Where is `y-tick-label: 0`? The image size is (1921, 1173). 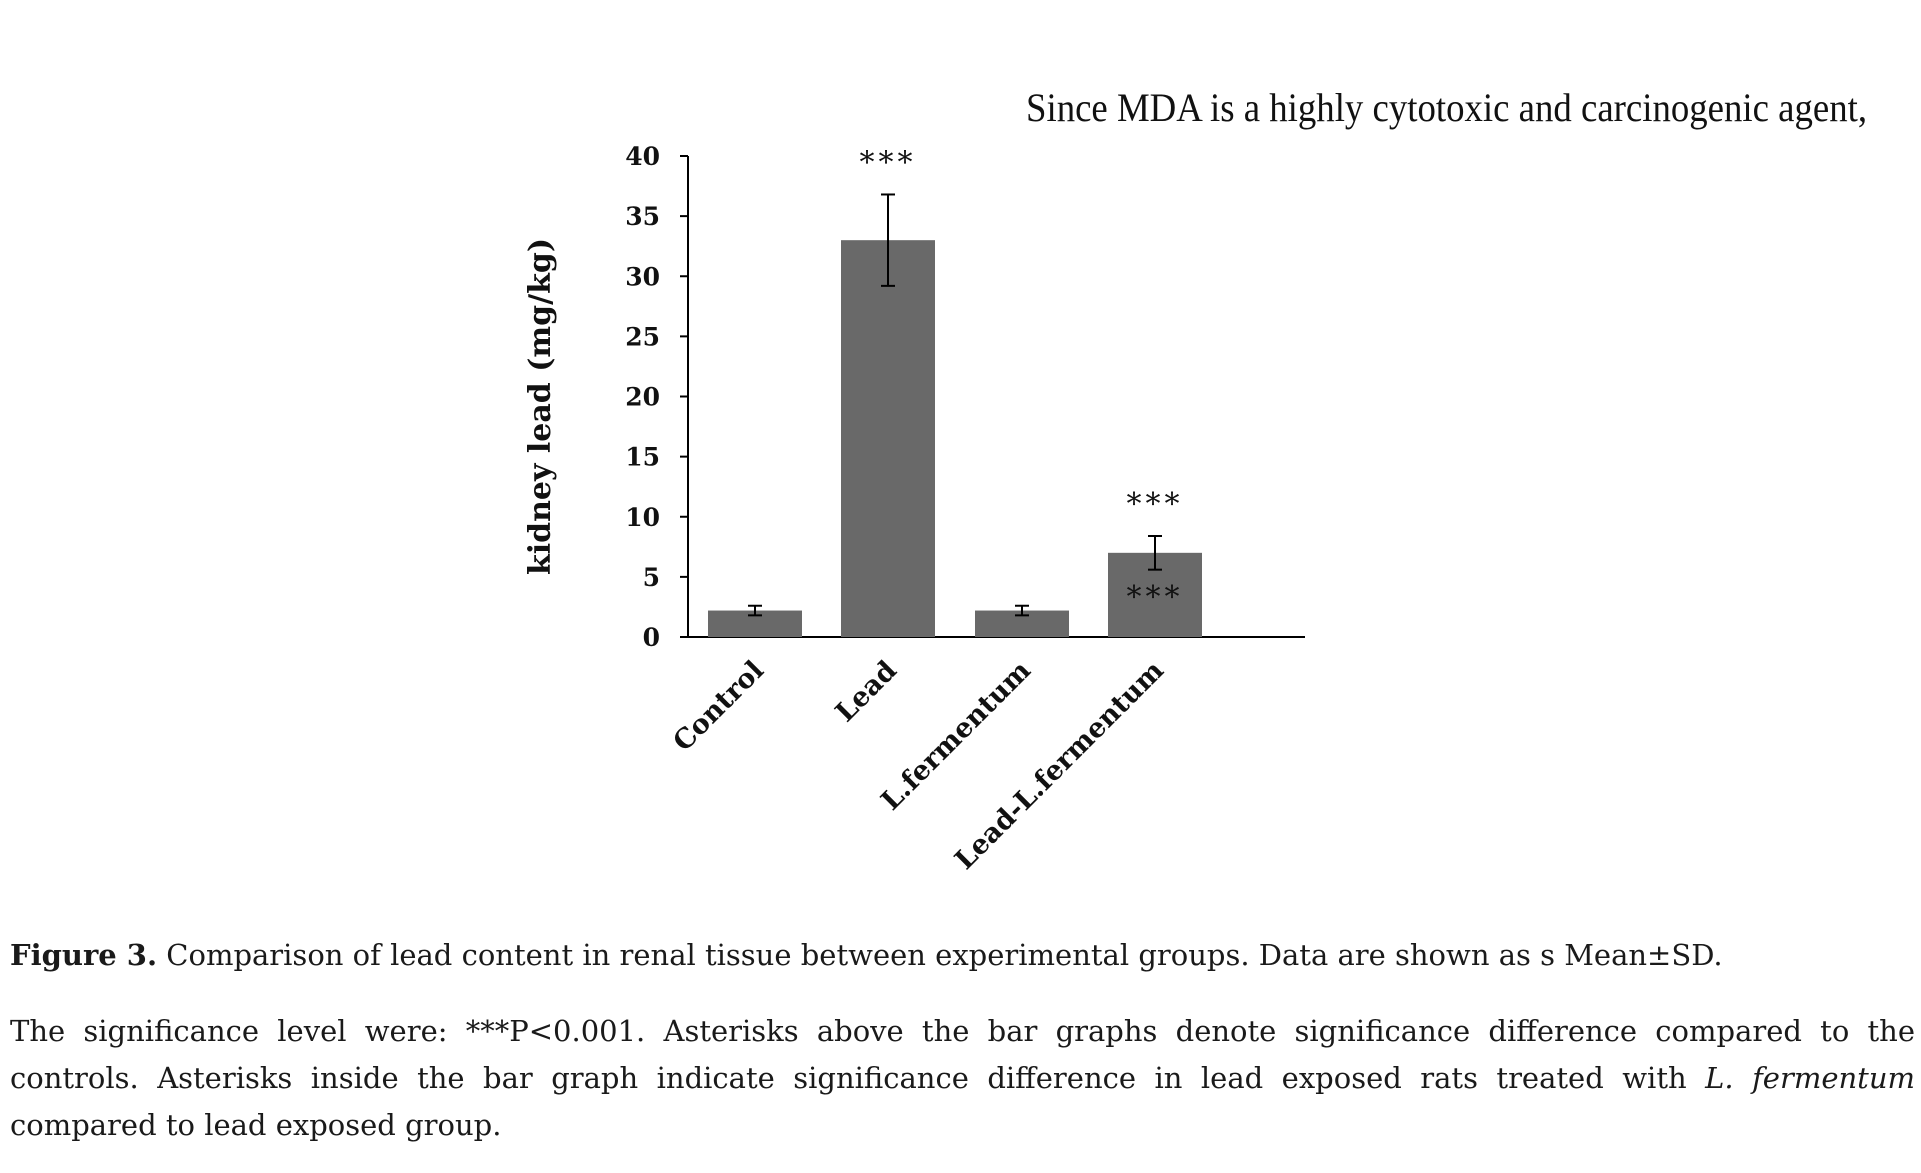
y-tick-label: 0 is located at coordinates (651, 637).